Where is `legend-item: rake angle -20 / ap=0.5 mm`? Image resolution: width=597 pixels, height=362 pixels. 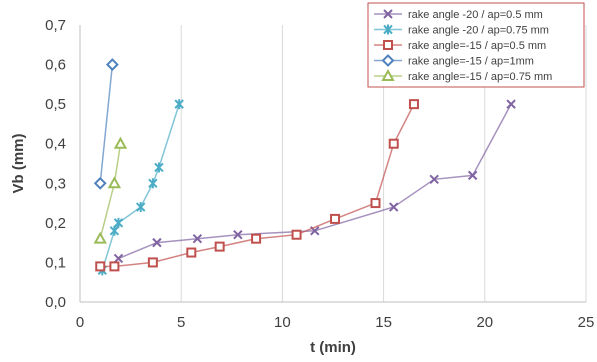
legend-item: rake angle -20 / ap=0.5 mm is located at coordinates (458, 15).